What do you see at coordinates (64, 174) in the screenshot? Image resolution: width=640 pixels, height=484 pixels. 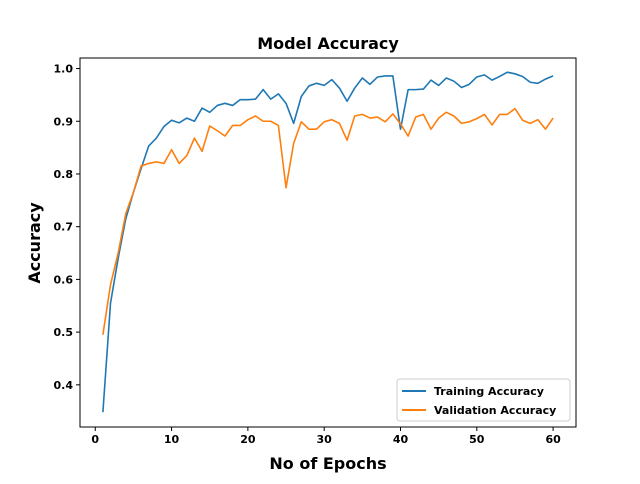 I see `y-tick-label: 0.8` at bounding box center [64, 174].